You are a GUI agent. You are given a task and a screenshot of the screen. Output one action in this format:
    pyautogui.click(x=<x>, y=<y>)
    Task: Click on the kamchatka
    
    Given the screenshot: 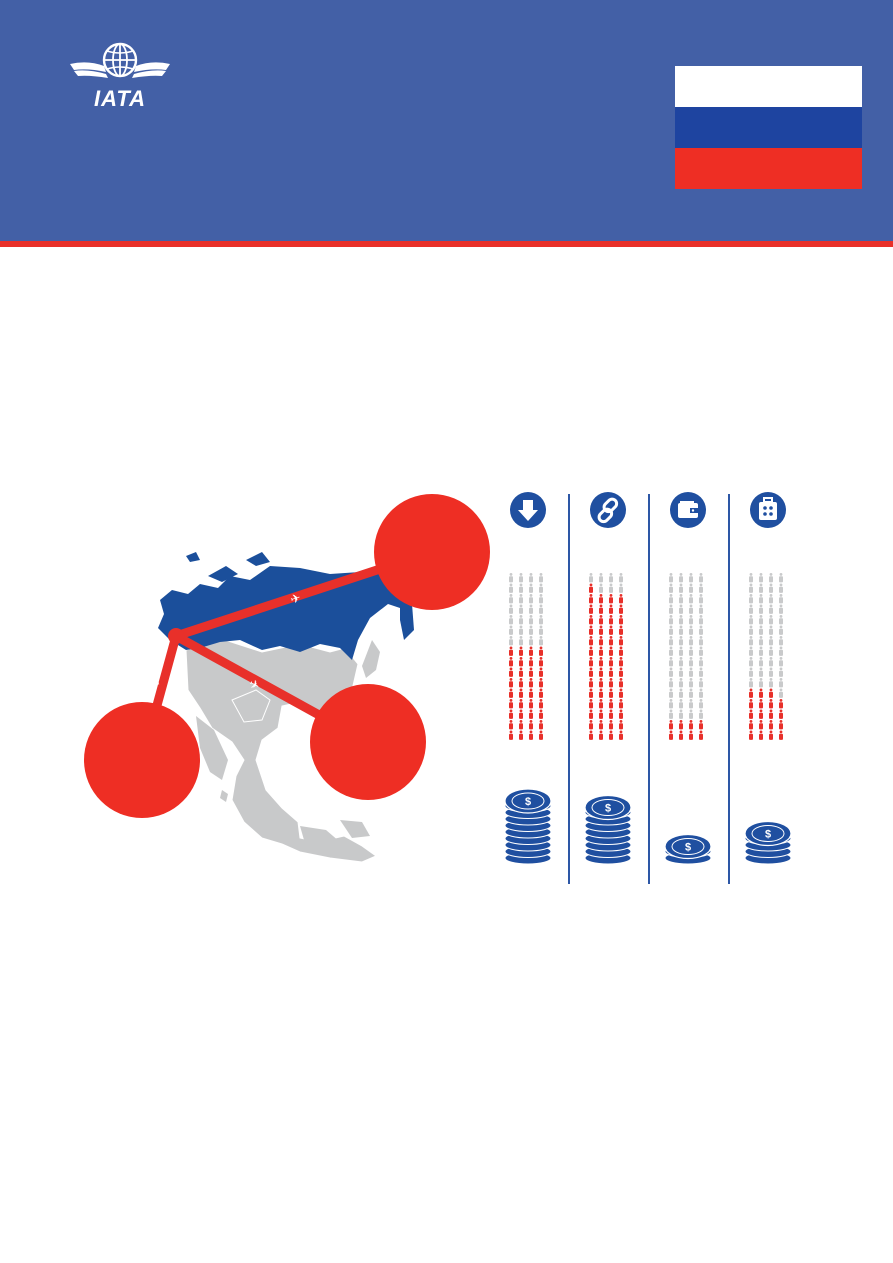 What is the action you would take?
    pyautogui.click(x=407, y=620)
    